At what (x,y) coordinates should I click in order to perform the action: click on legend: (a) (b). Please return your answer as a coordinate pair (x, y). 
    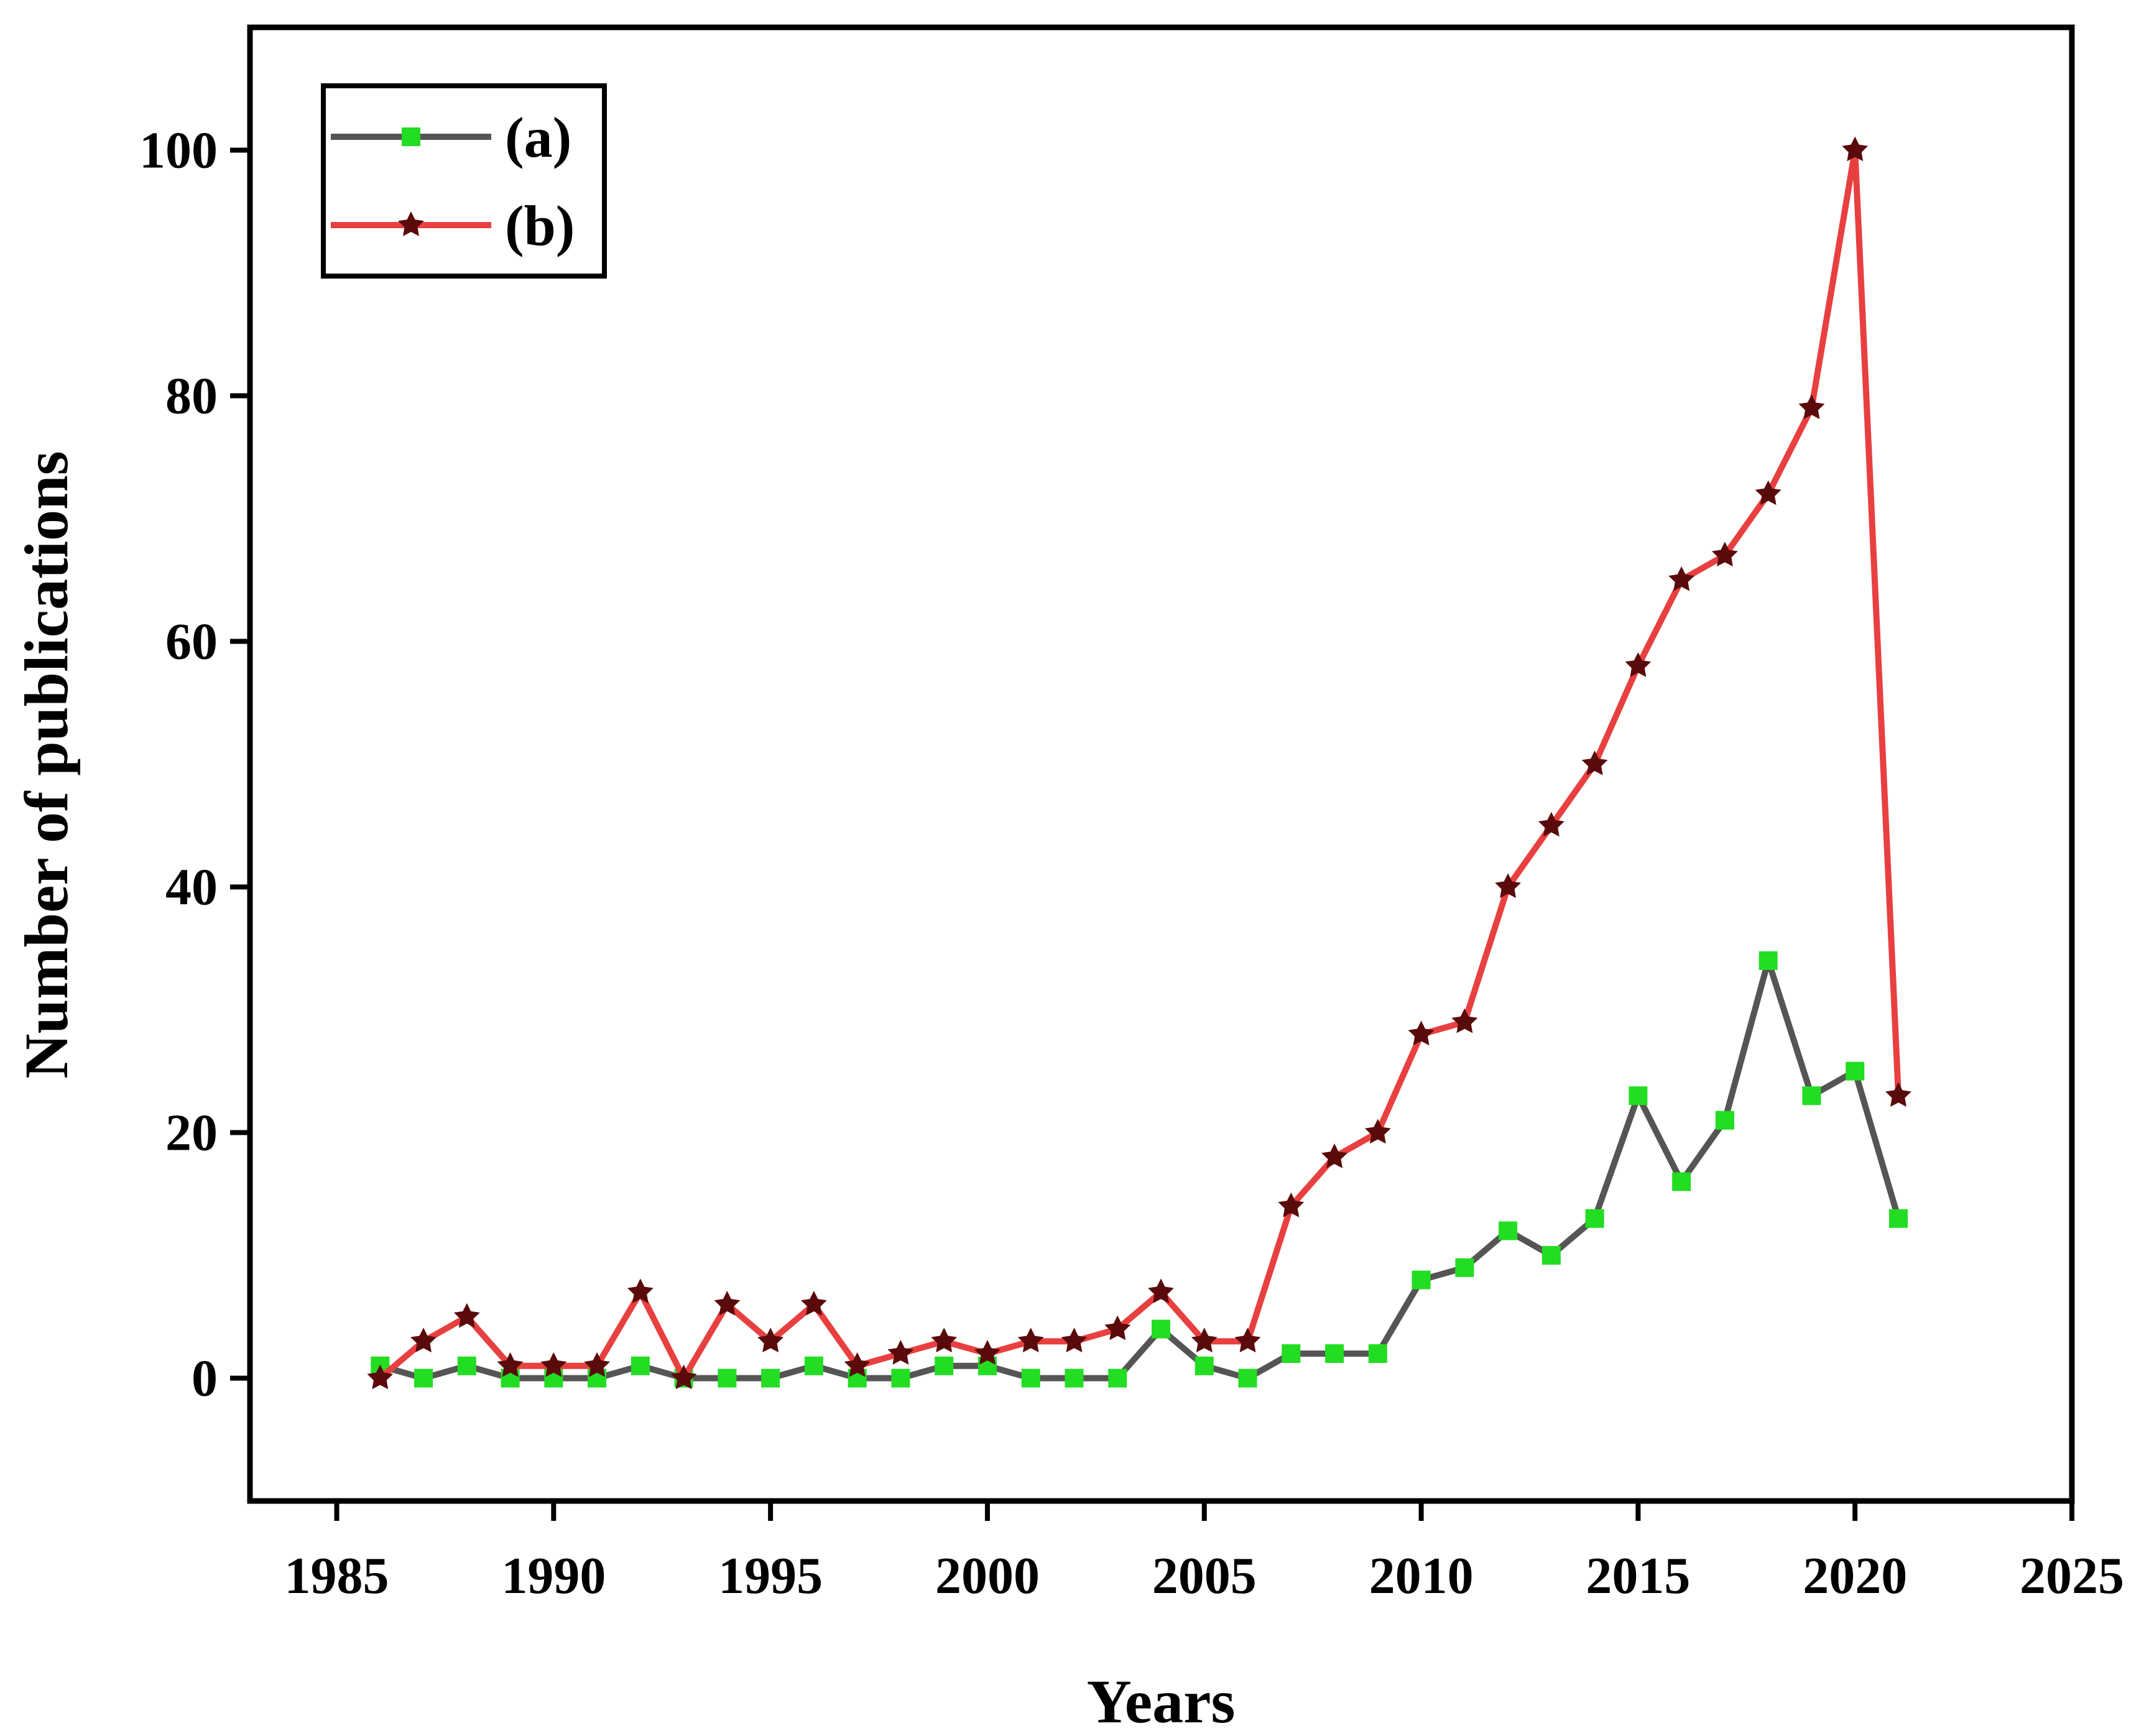
    Looking at the image, I should click on (464, 181).